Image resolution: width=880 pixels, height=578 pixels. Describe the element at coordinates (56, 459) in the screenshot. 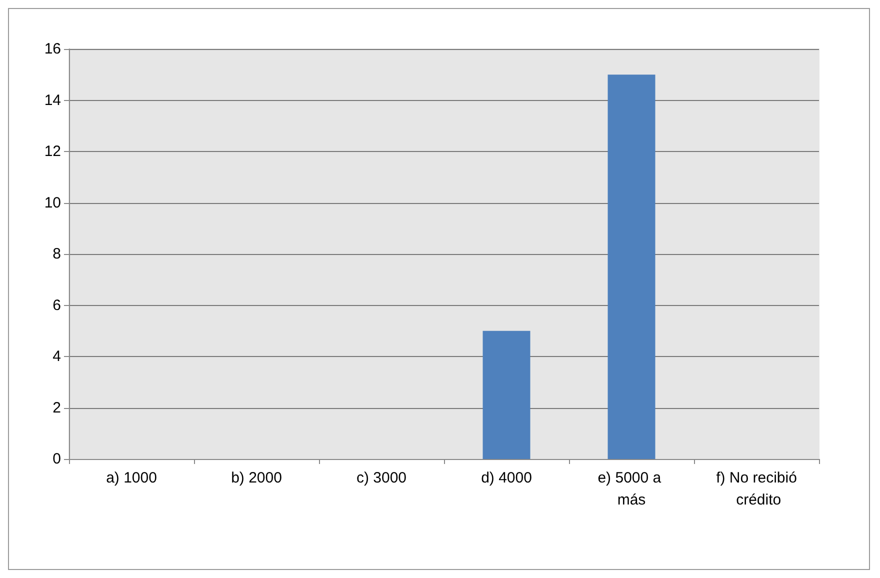

I see `y-tick-label: 0` at that location.